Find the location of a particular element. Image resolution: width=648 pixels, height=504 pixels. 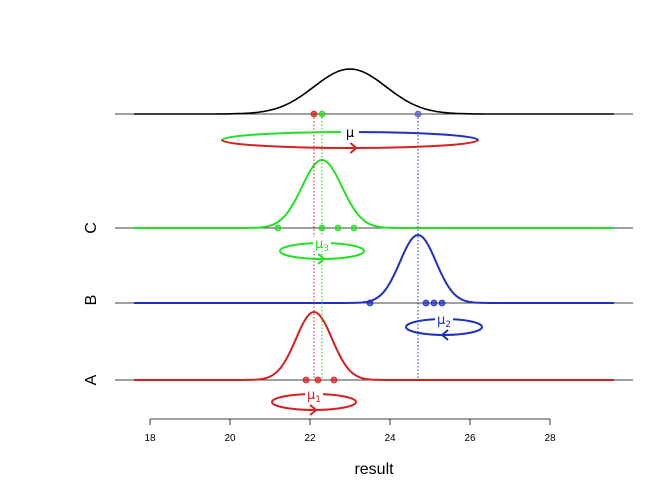

loop-arrow-b is located at coordinates (444, 335).